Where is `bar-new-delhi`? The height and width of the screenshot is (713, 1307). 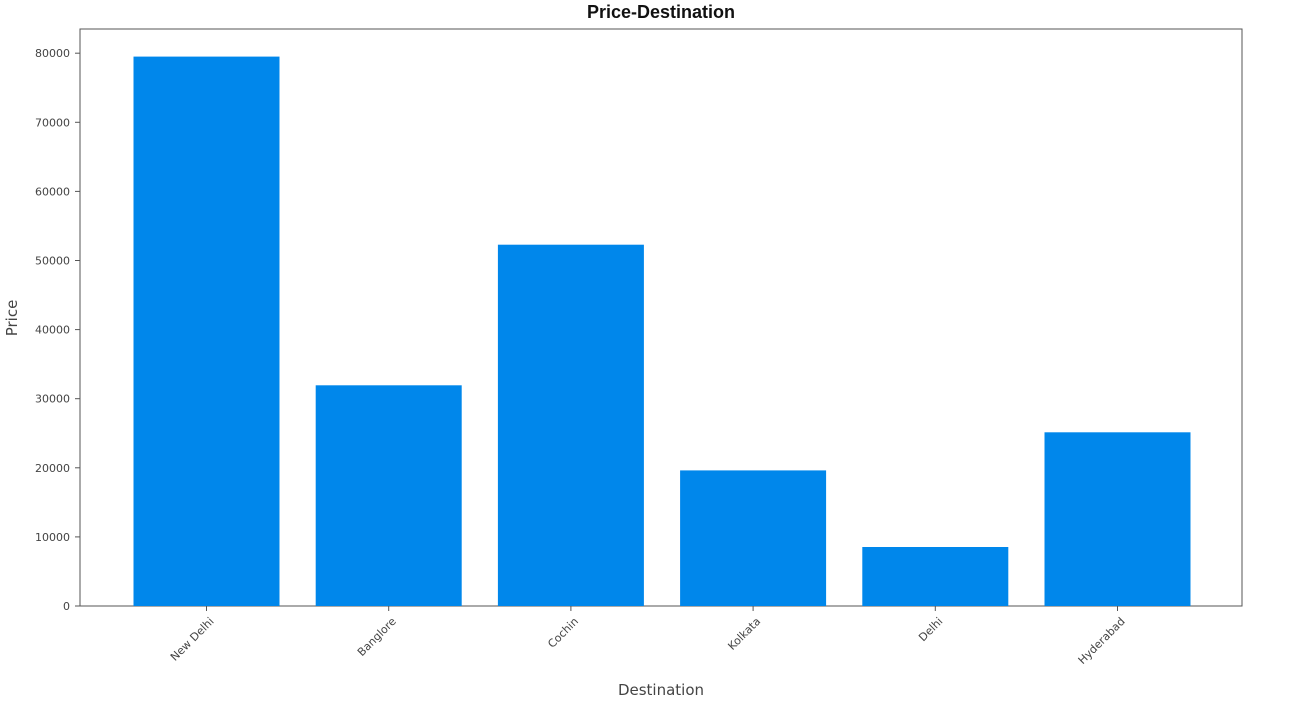 bar-new-delhi is located at coordinates (206, 331).